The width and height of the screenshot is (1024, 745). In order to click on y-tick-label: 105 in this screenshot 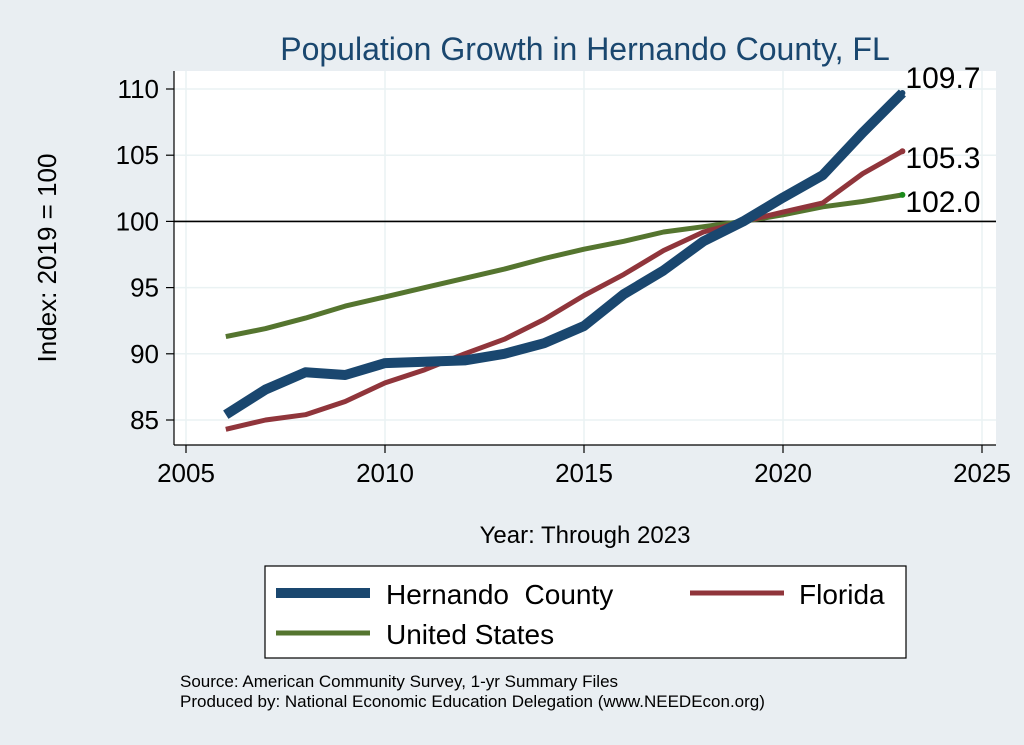, I will do `click(137, 155)`.